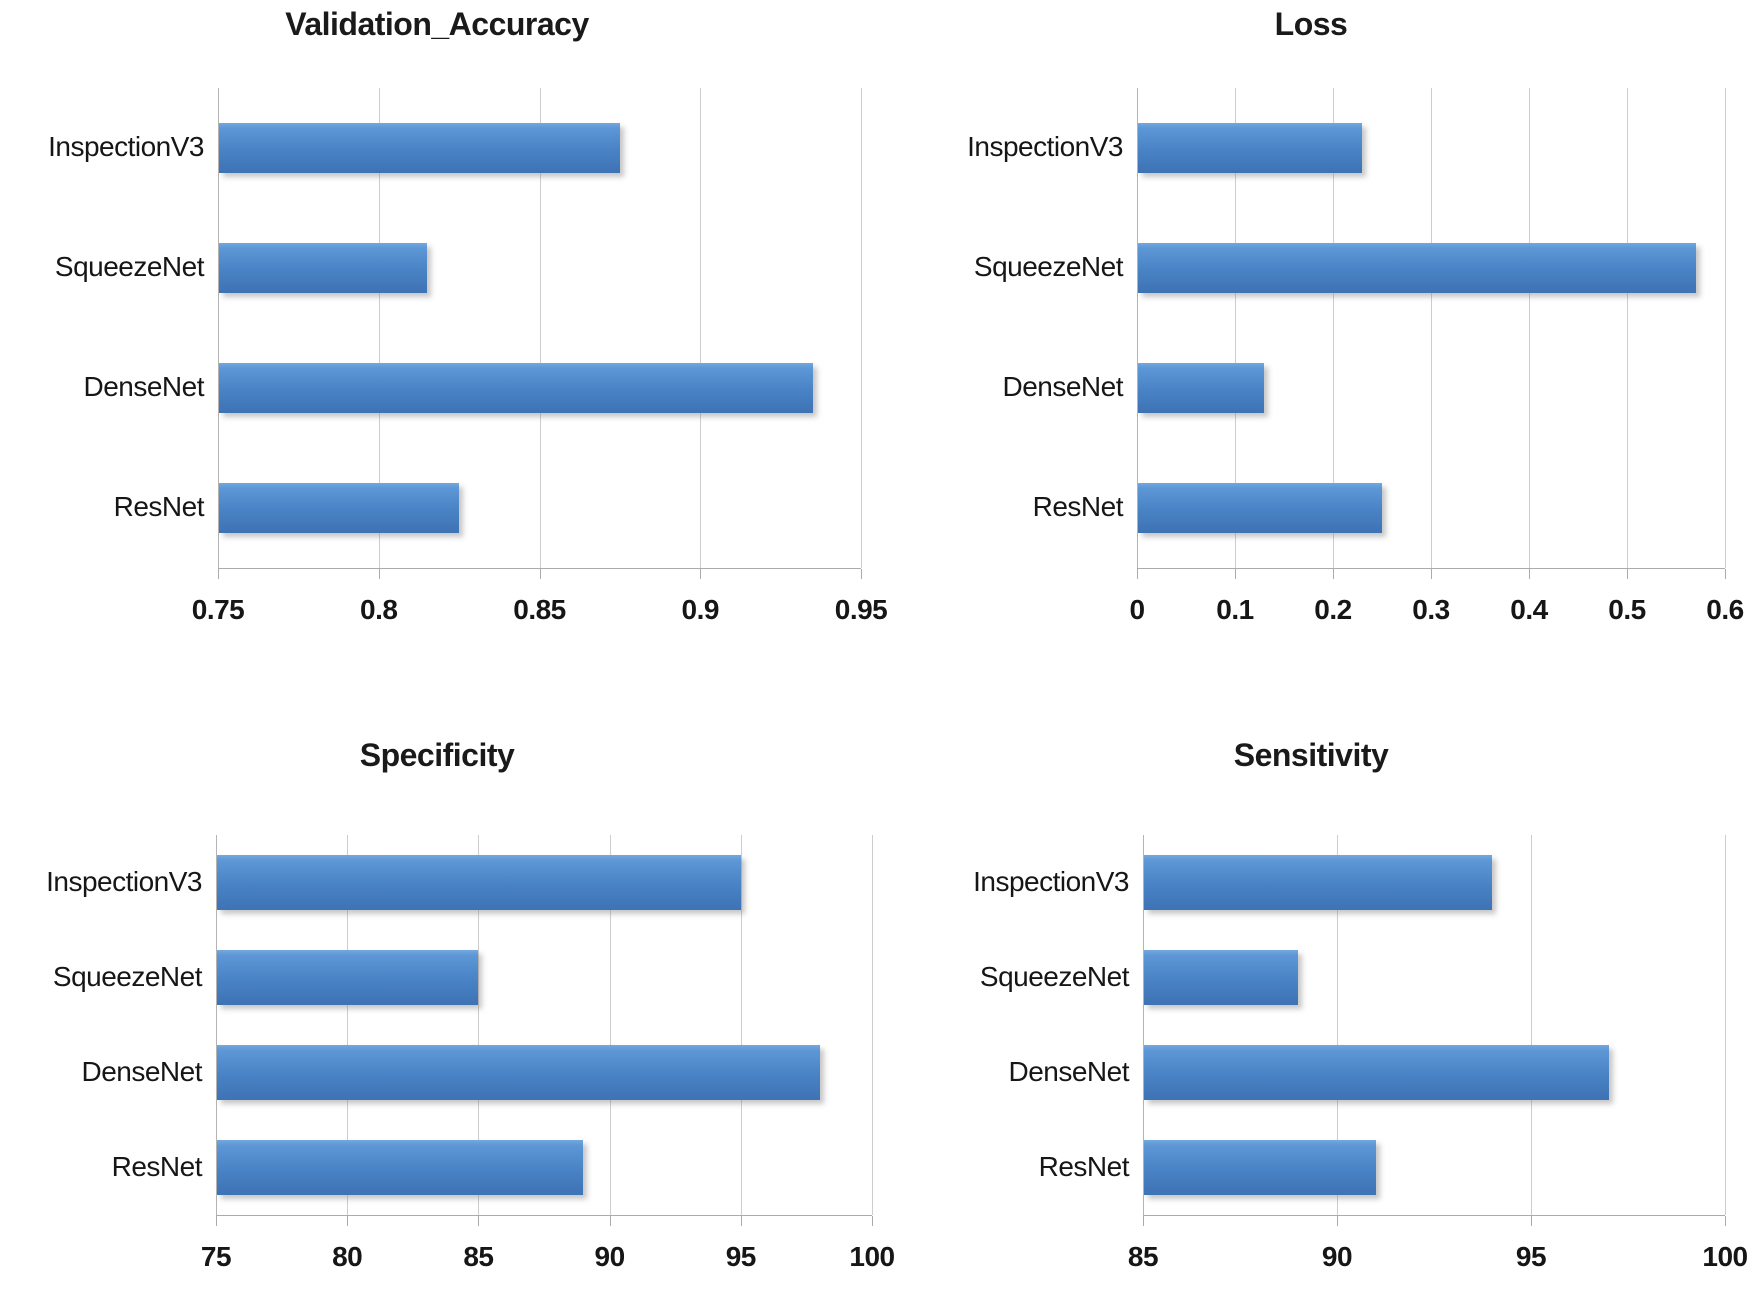 The height and width of the screenshot is (1298, 1748). Describe the element at coordinates (437, 755) in the screenshot. I see `chart-title-specificity: Specificity` at that location.